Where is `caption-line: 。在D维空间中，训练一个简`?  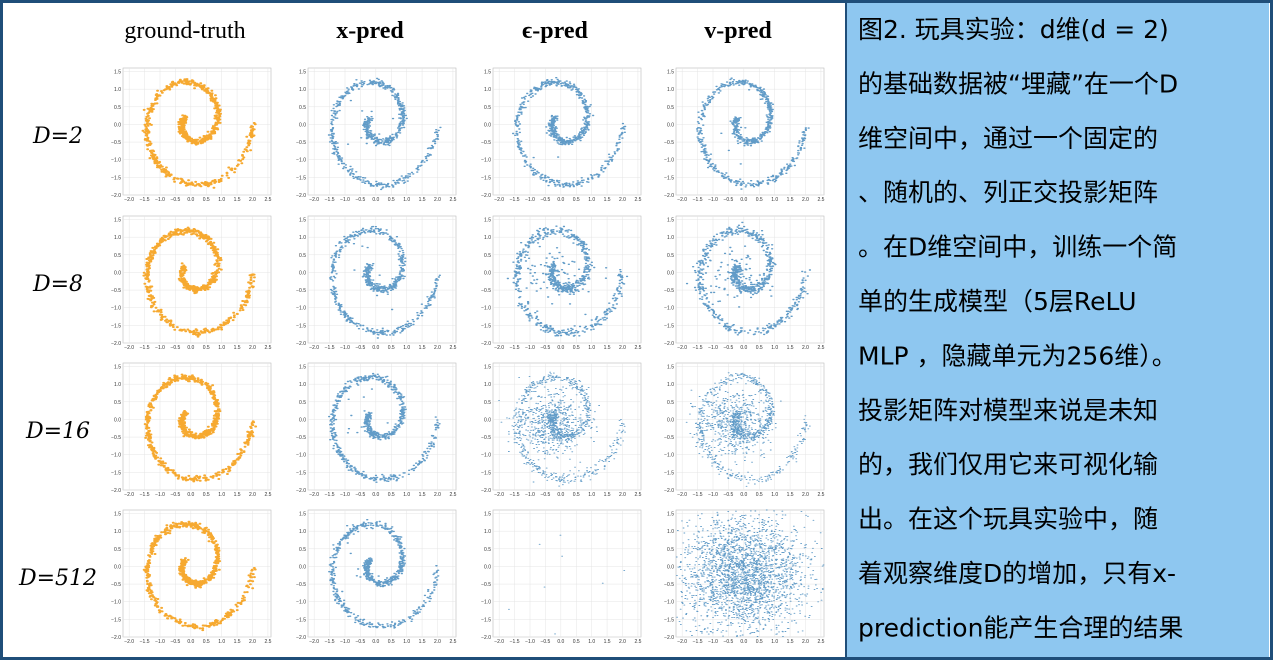
caption-line: 。在D维空间中，训练一个简 is located at coordinates (1017, 247).